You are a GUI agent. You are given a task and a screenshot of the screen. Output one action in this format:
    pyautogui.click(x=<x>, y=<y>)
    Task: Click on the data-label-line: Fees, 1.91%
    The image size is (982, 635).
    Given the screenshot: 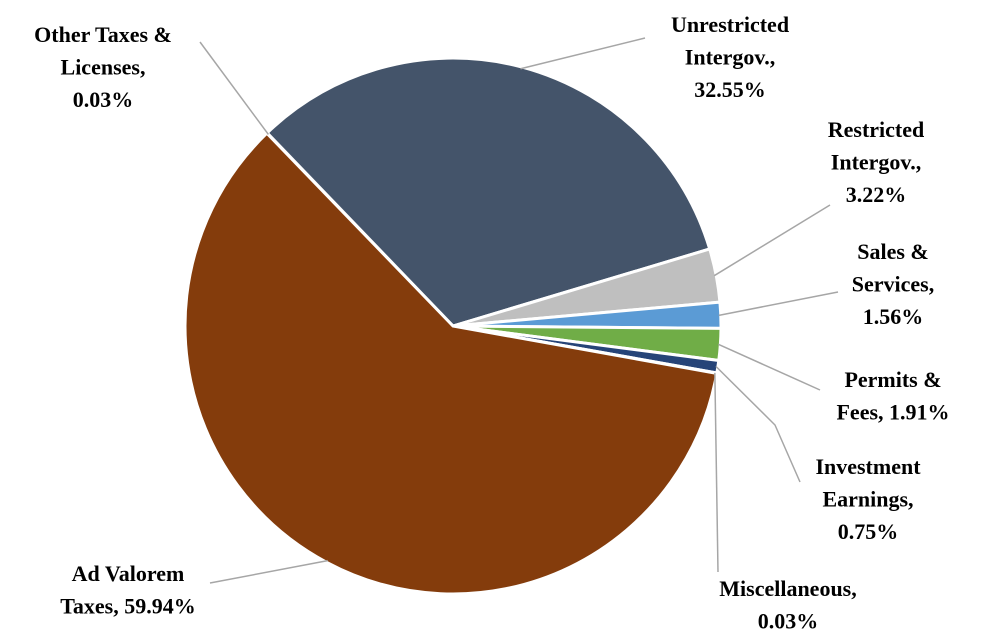 What is the action you would take?
    pyautogui.click(x=892, y=412)
    